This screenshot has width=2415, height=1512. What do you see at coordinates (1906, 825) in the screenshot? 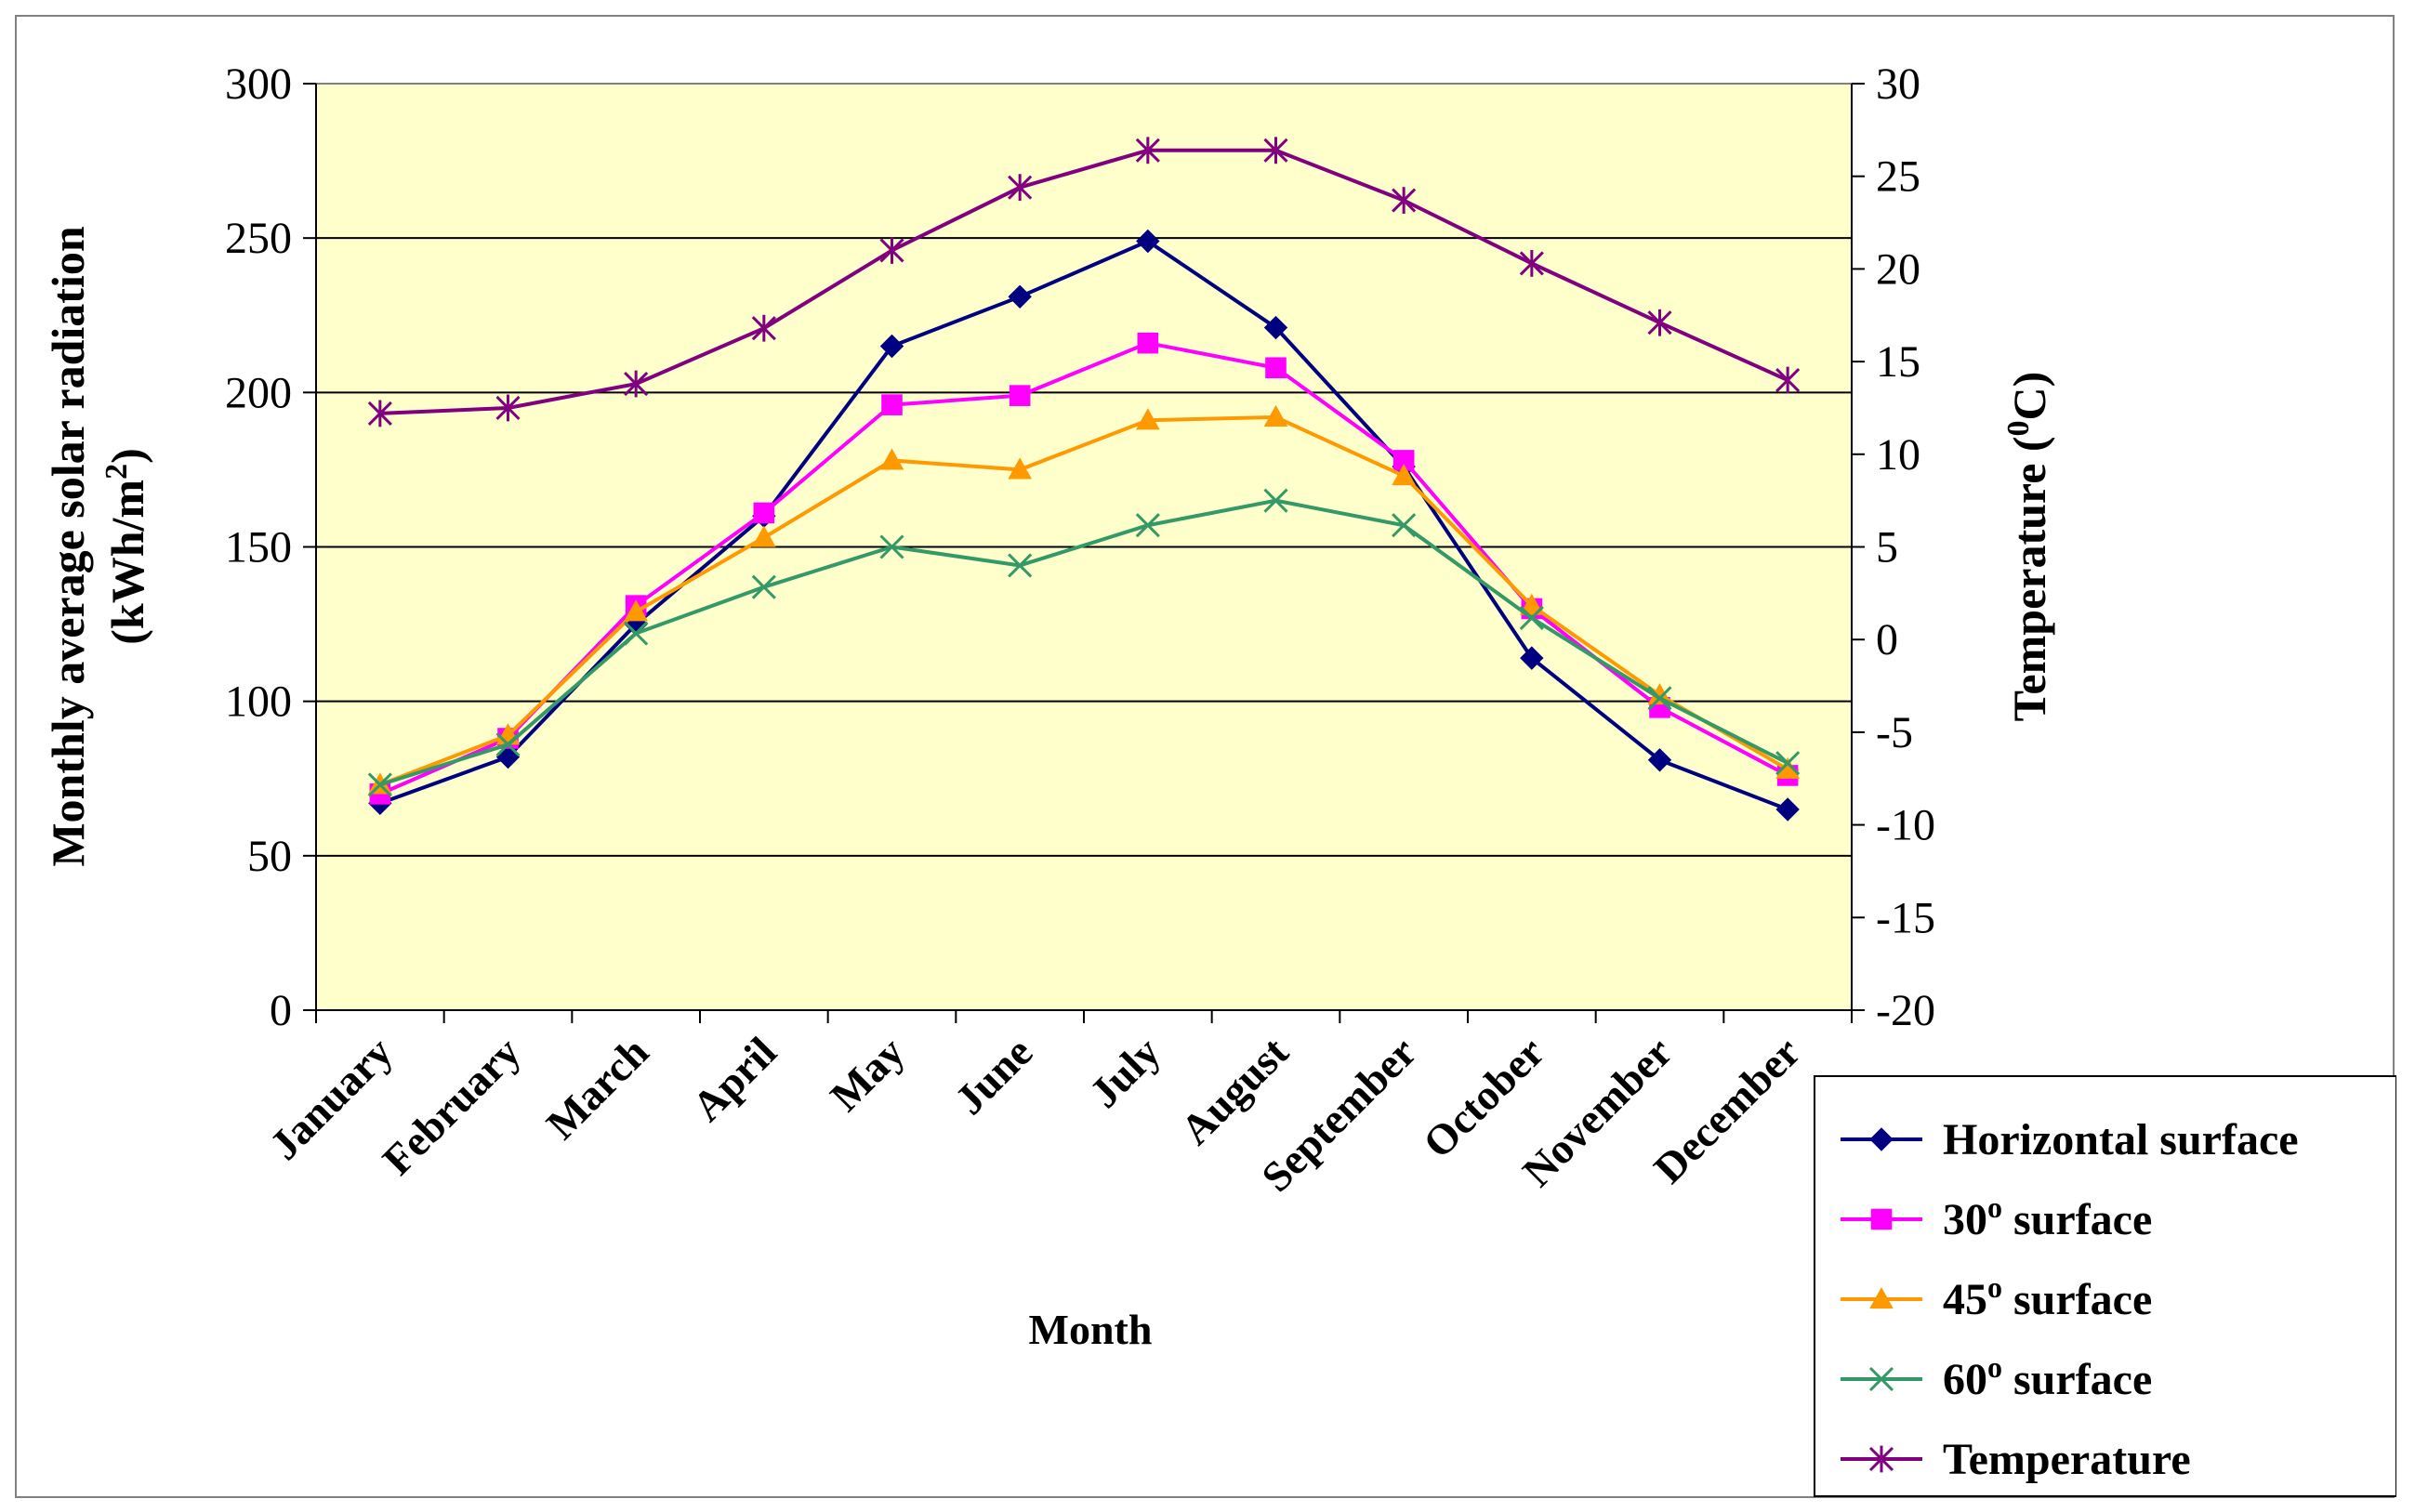
I see `y2-tick-label: -10` at bounding box center [1906, 825].